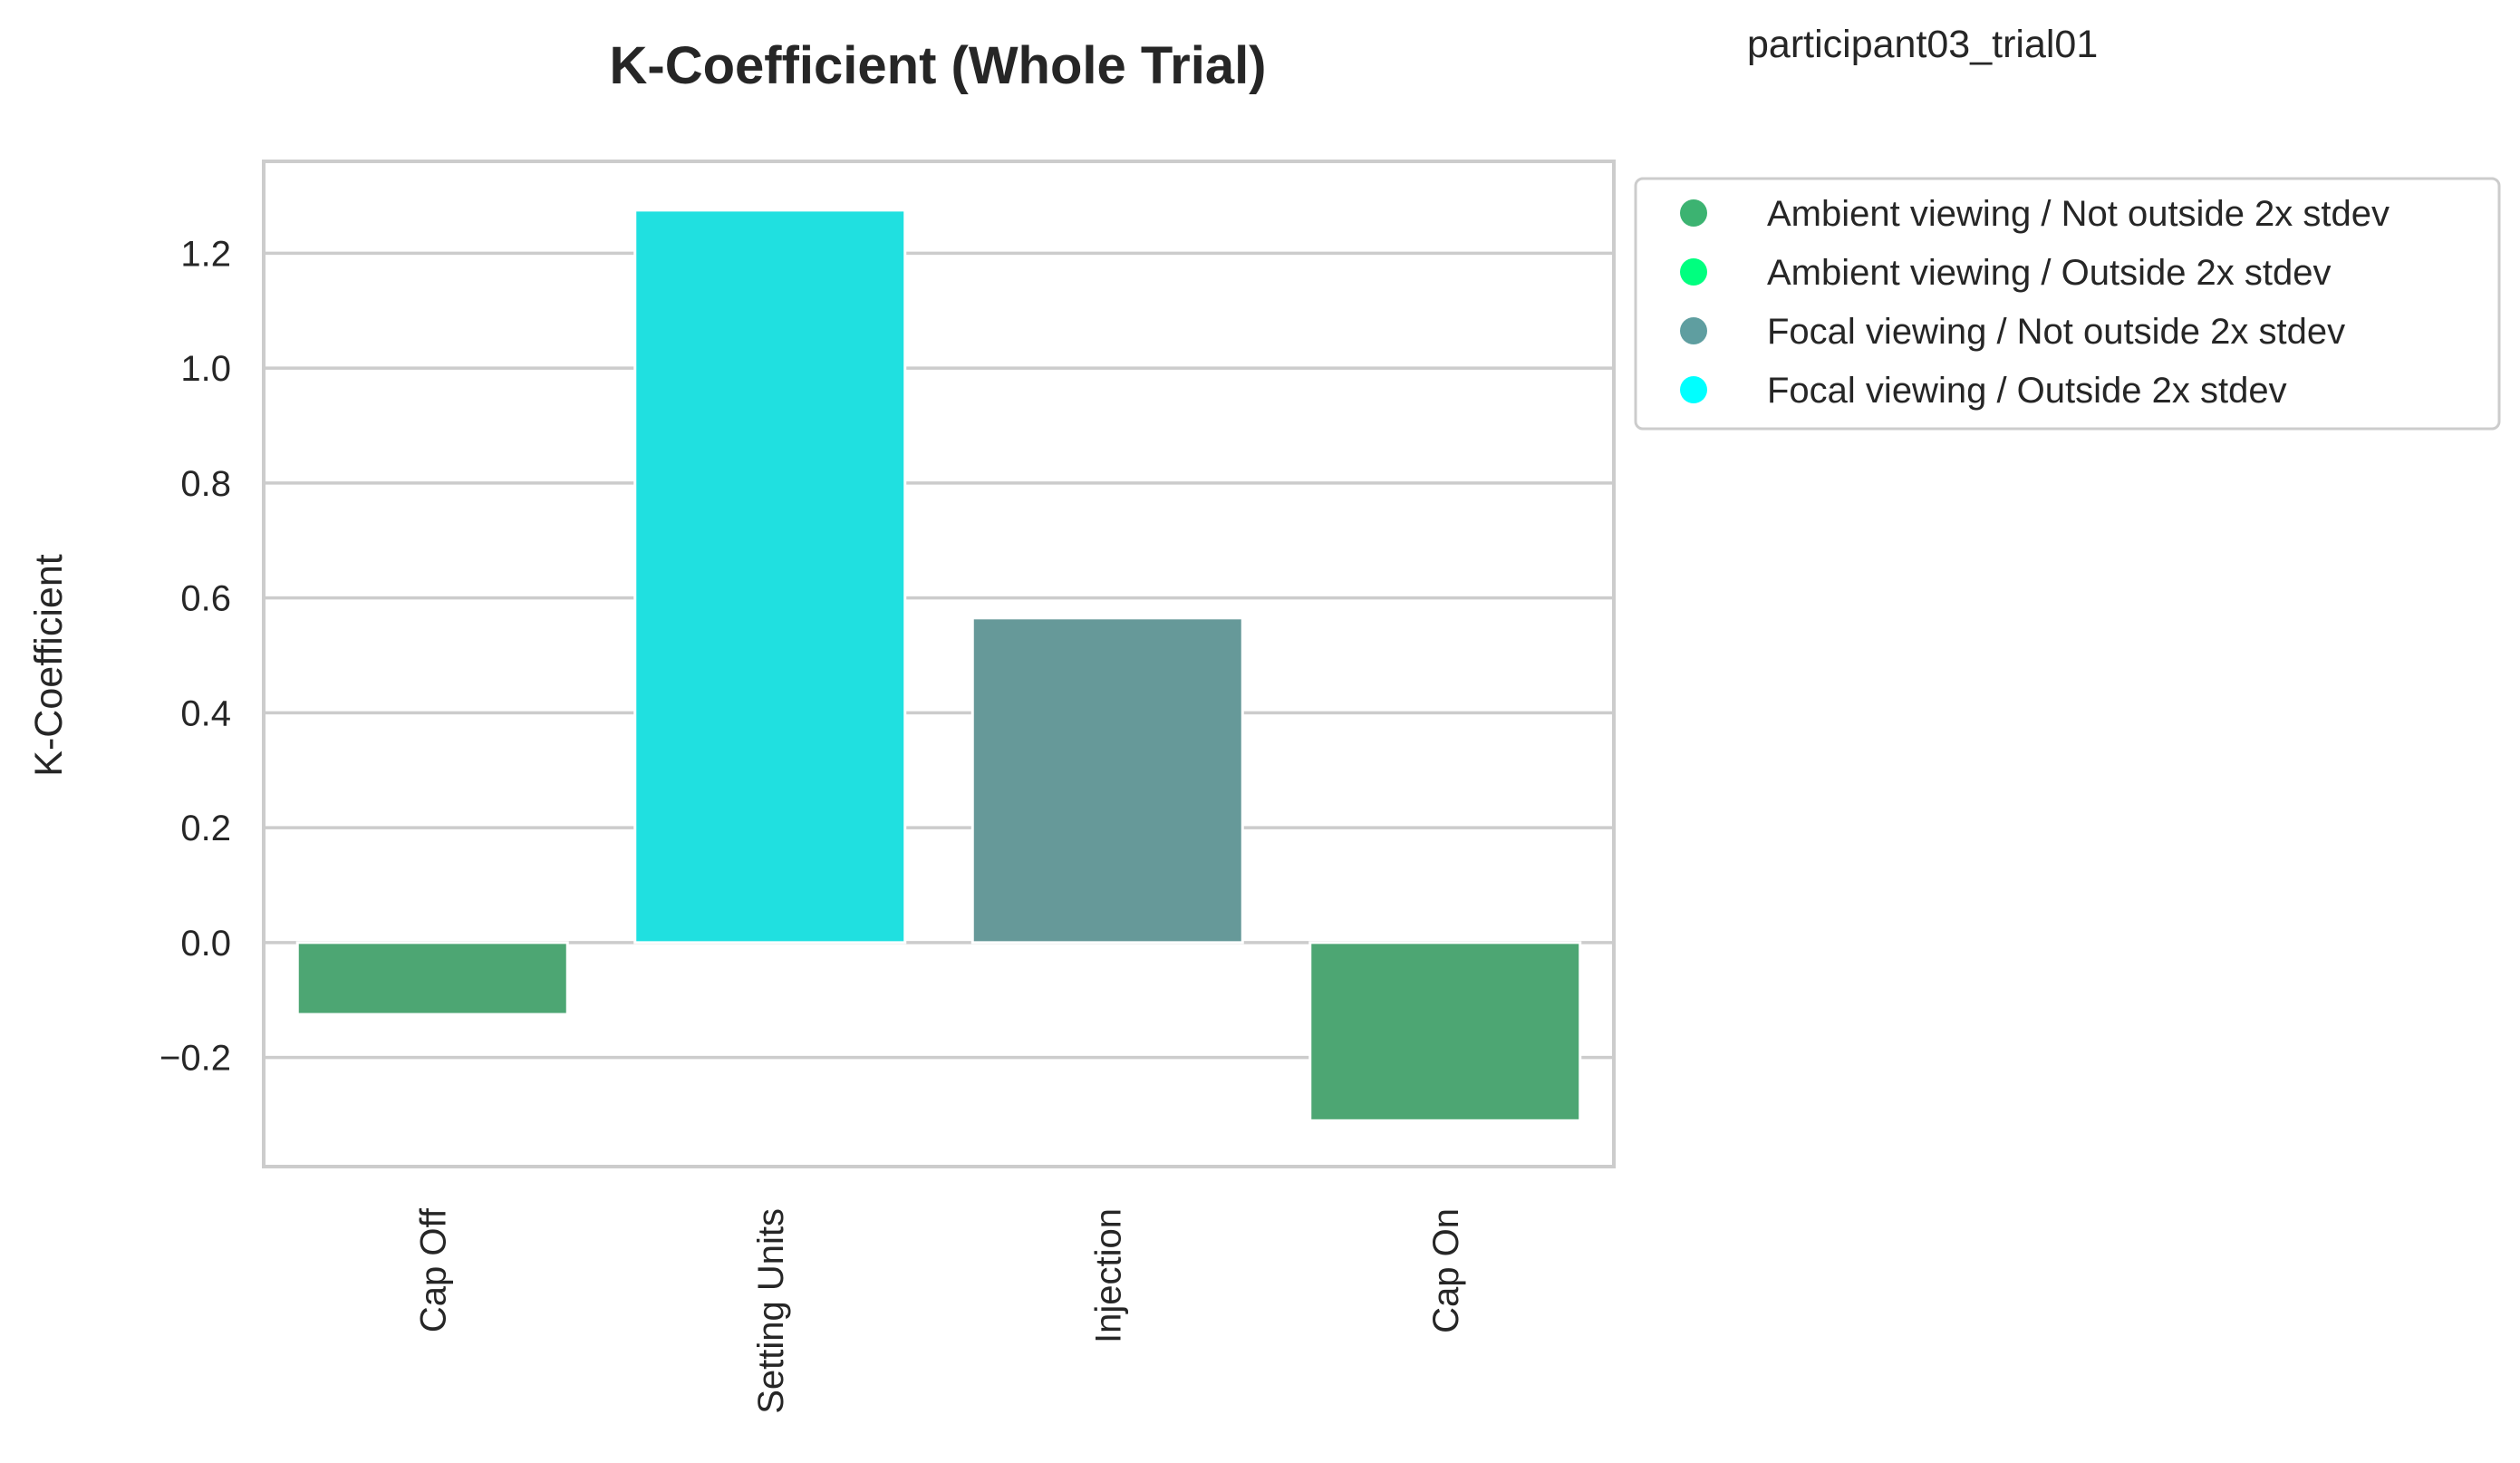 This screenshot has height=1463, width=2520. What do you see at coordinates (1108, 1276) in the screenshot?
I see `x-tick-label: Injection` at bounding box center [1108, 1276].